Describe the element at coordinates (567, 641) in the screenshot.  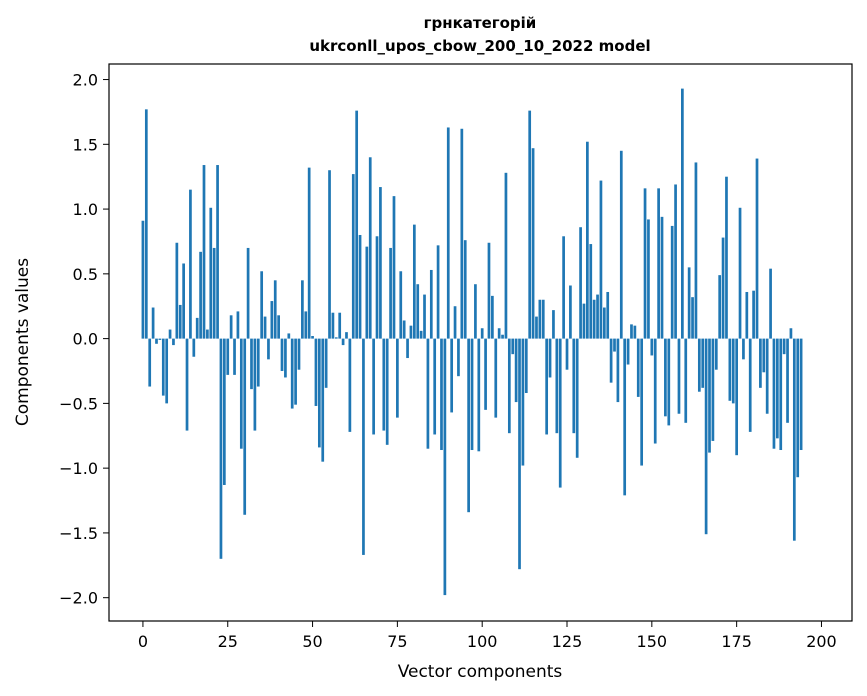
I see `x-tick-label: 125` at that location.